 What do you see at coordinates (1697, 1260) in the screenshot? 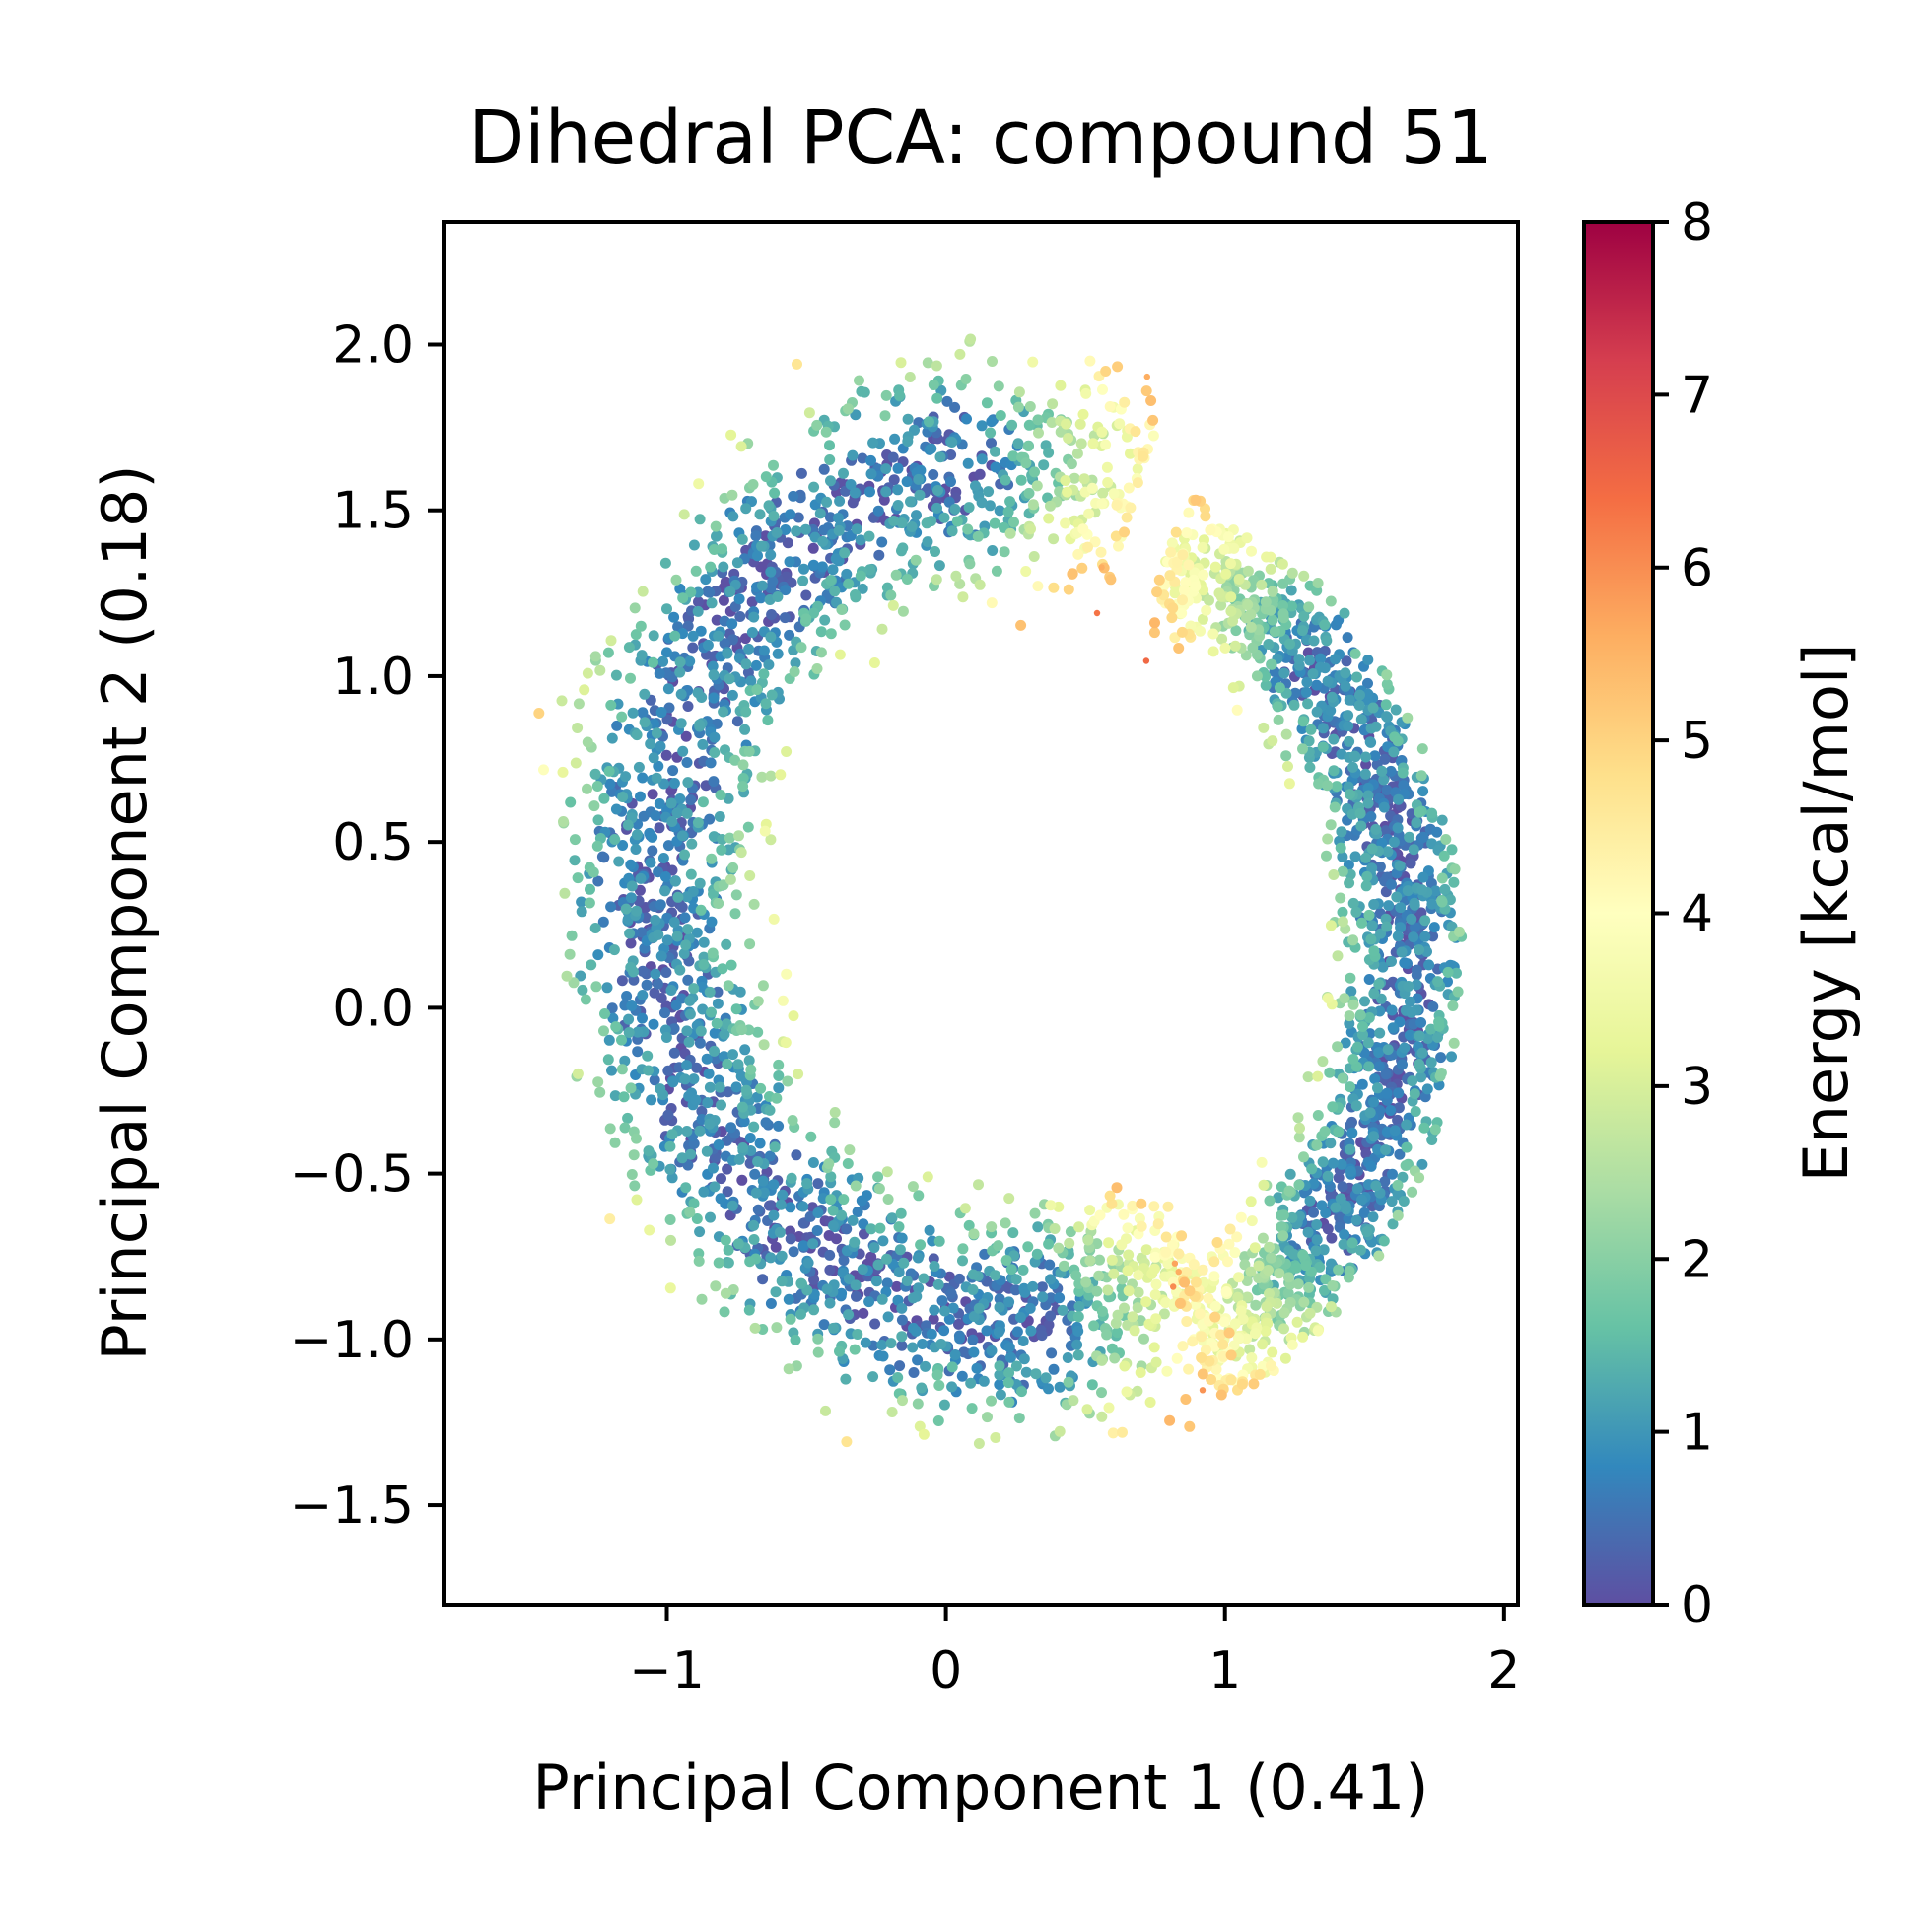
I see `colorbar-tick-label: 2` at bounding box center [1697, 1260].